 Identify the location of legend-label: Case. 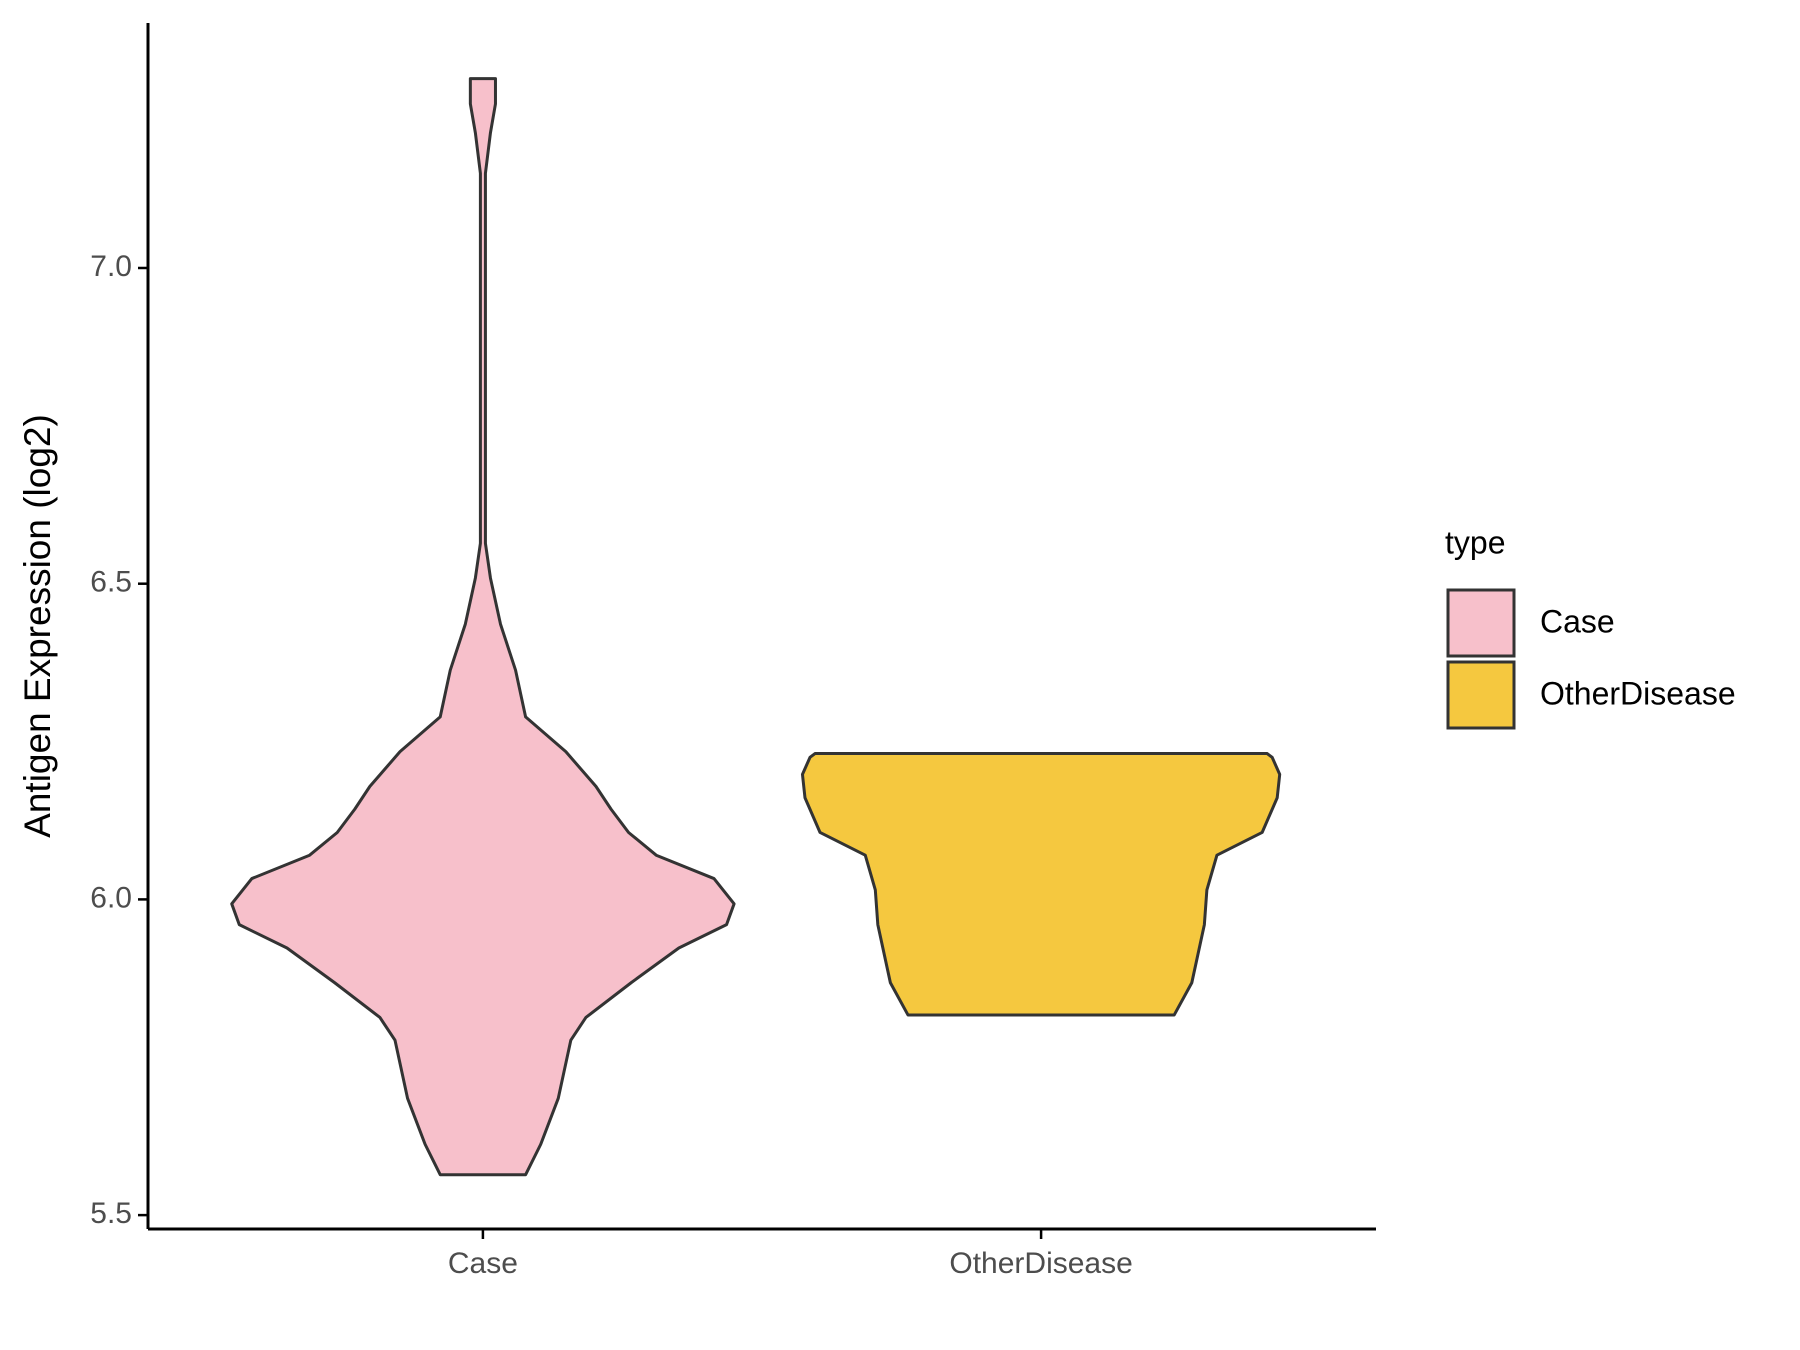
(1577, 621).